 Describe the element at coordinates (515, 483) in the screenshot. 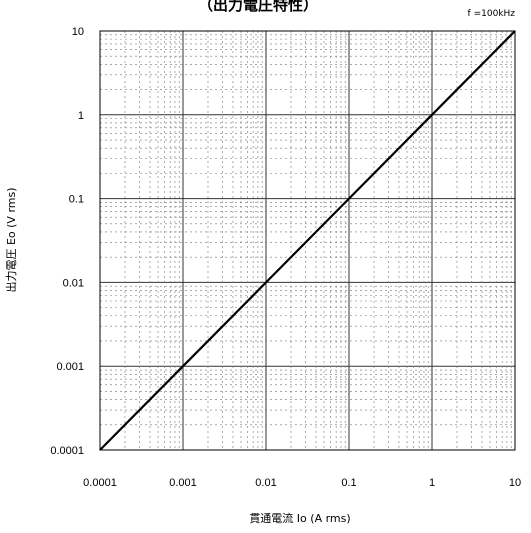

I see `x-tick-label: 10` at that location.